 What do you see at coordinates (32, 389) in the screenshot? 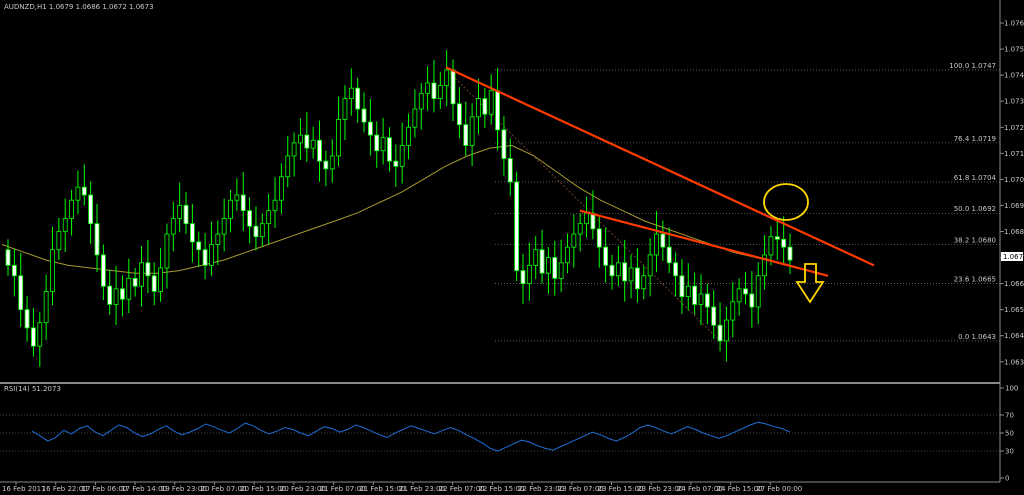
I see `rsi-header: RSI(14) 51.2073` at bounding box center [32, 389].